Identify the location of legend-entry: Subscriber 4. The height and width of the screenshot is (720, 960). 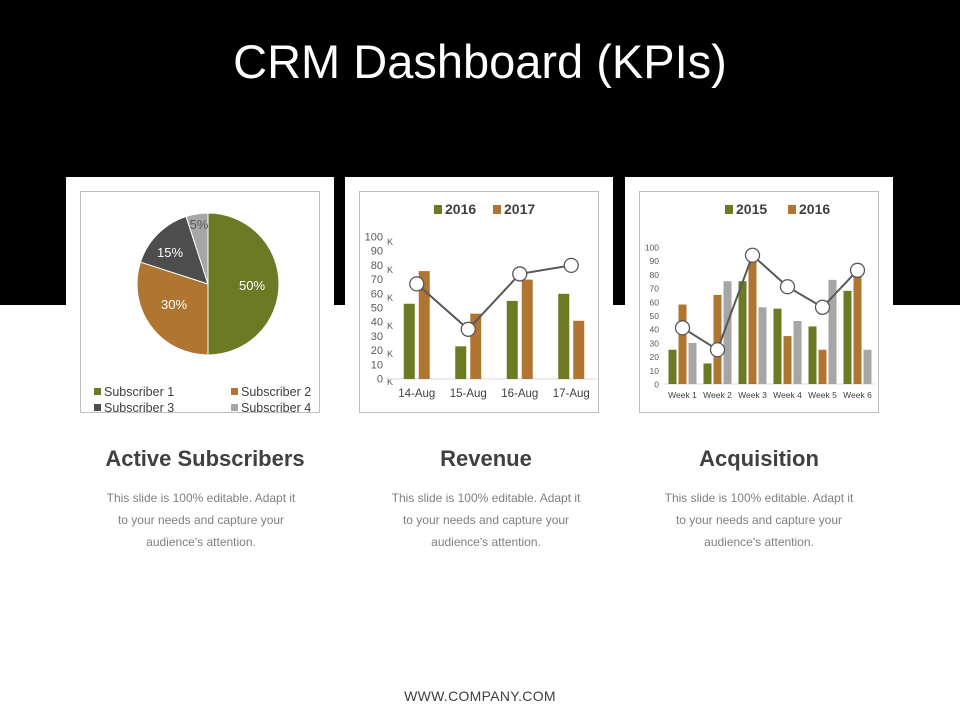
(276, 408).